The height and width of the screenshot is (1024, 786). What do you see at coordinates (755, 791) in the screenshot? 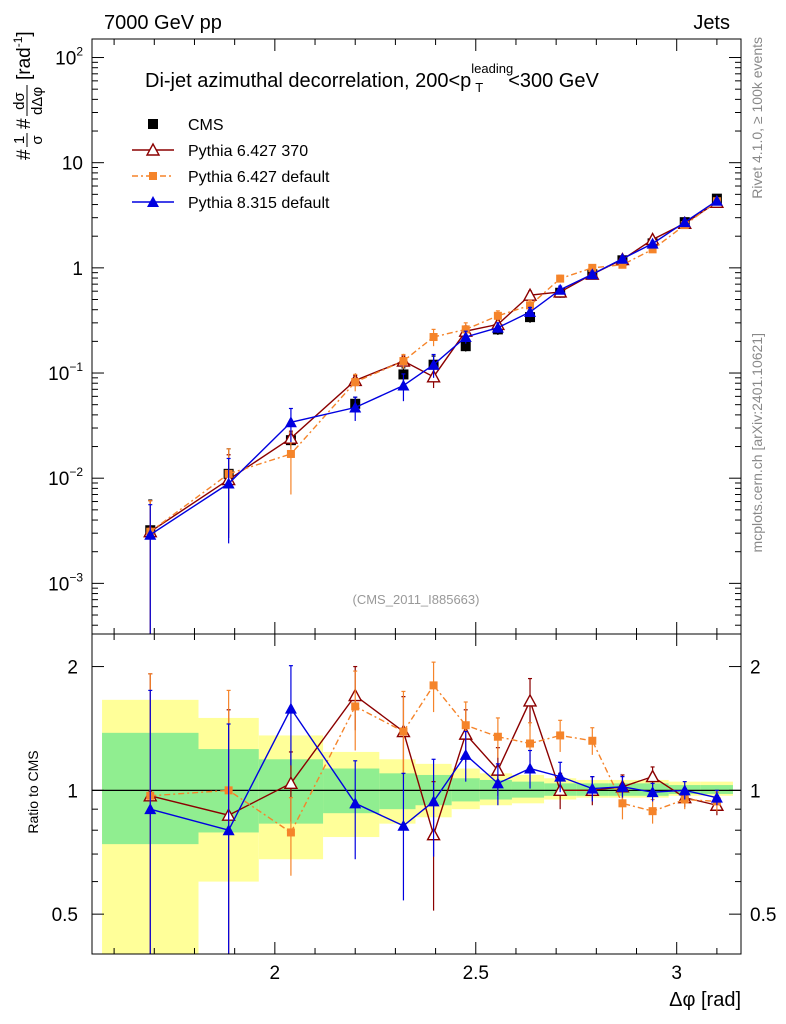
I see `ratio-y-tick-label-right: 1` at bounding box center [755, 791].